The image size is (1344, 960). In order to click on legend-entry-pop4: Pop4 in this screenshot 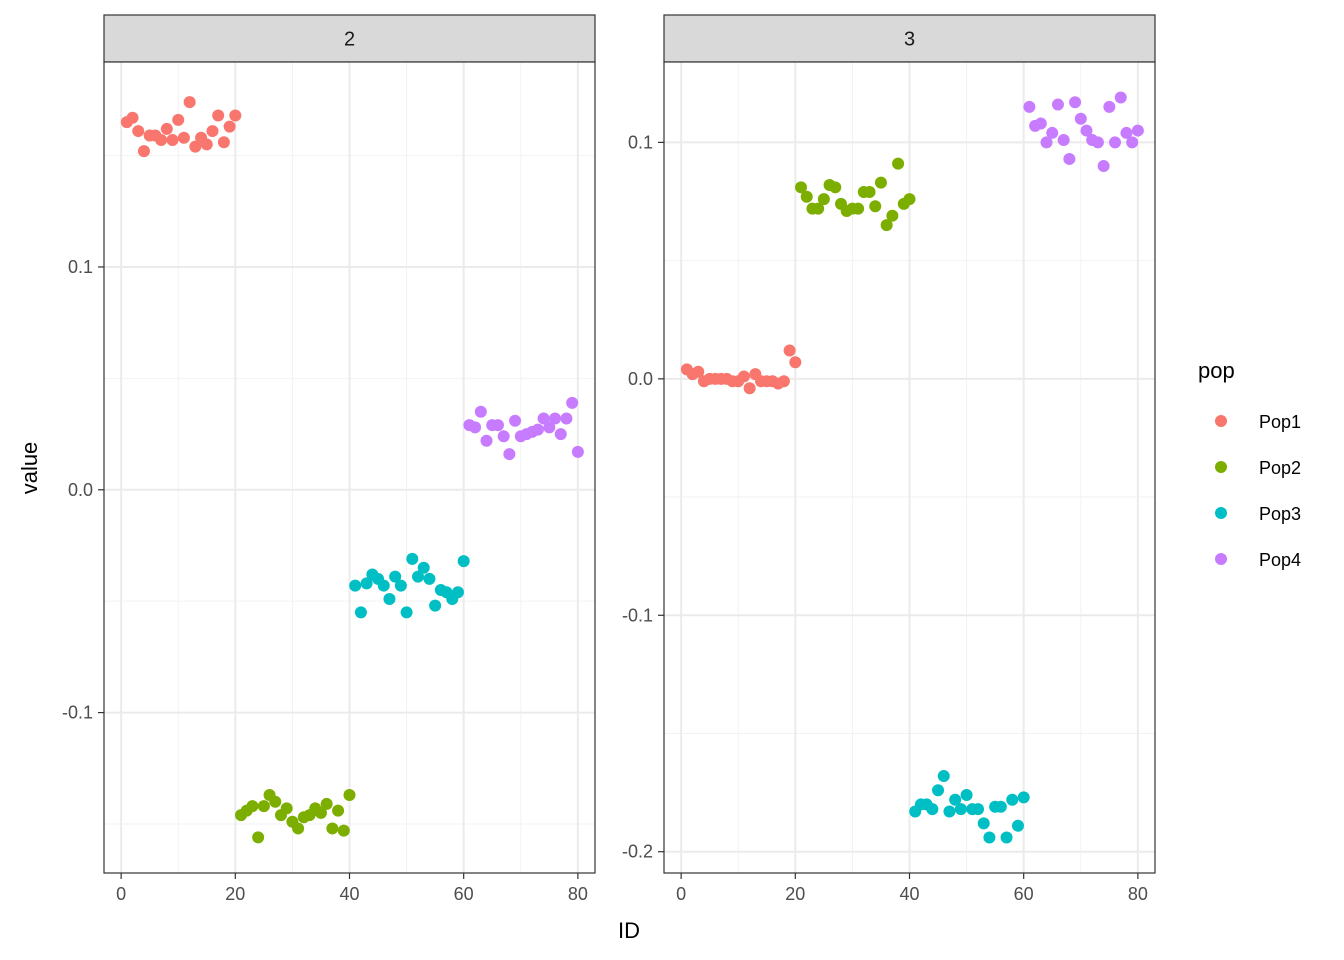, I will do `click(1258, 560)`.